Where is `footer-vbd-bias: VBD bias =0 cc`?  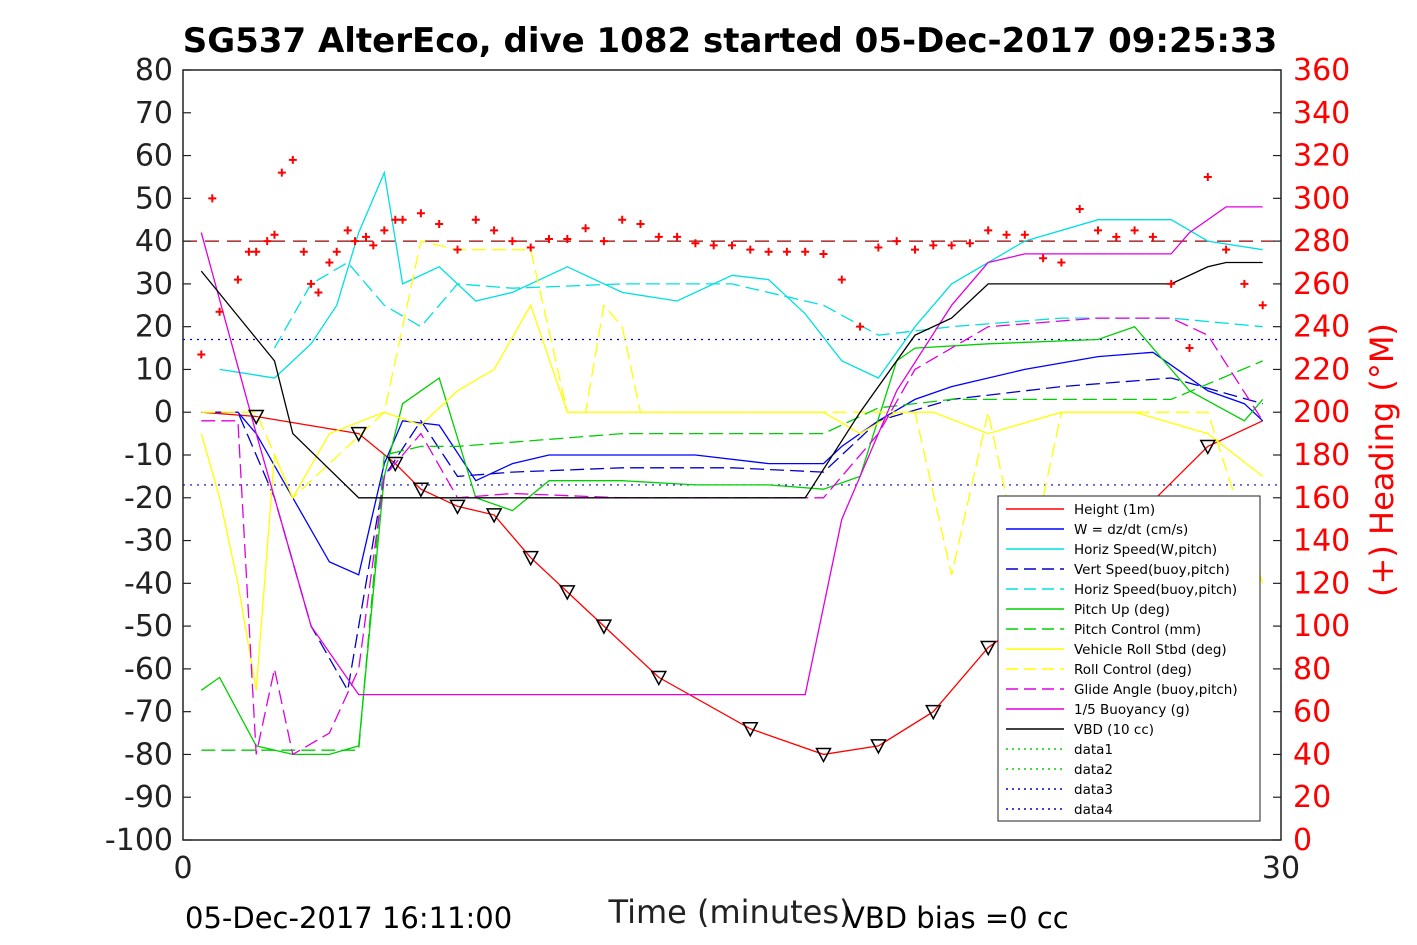
footer-vbd-bias: VBD bias =0 cc is located at coordinates (957, 918).